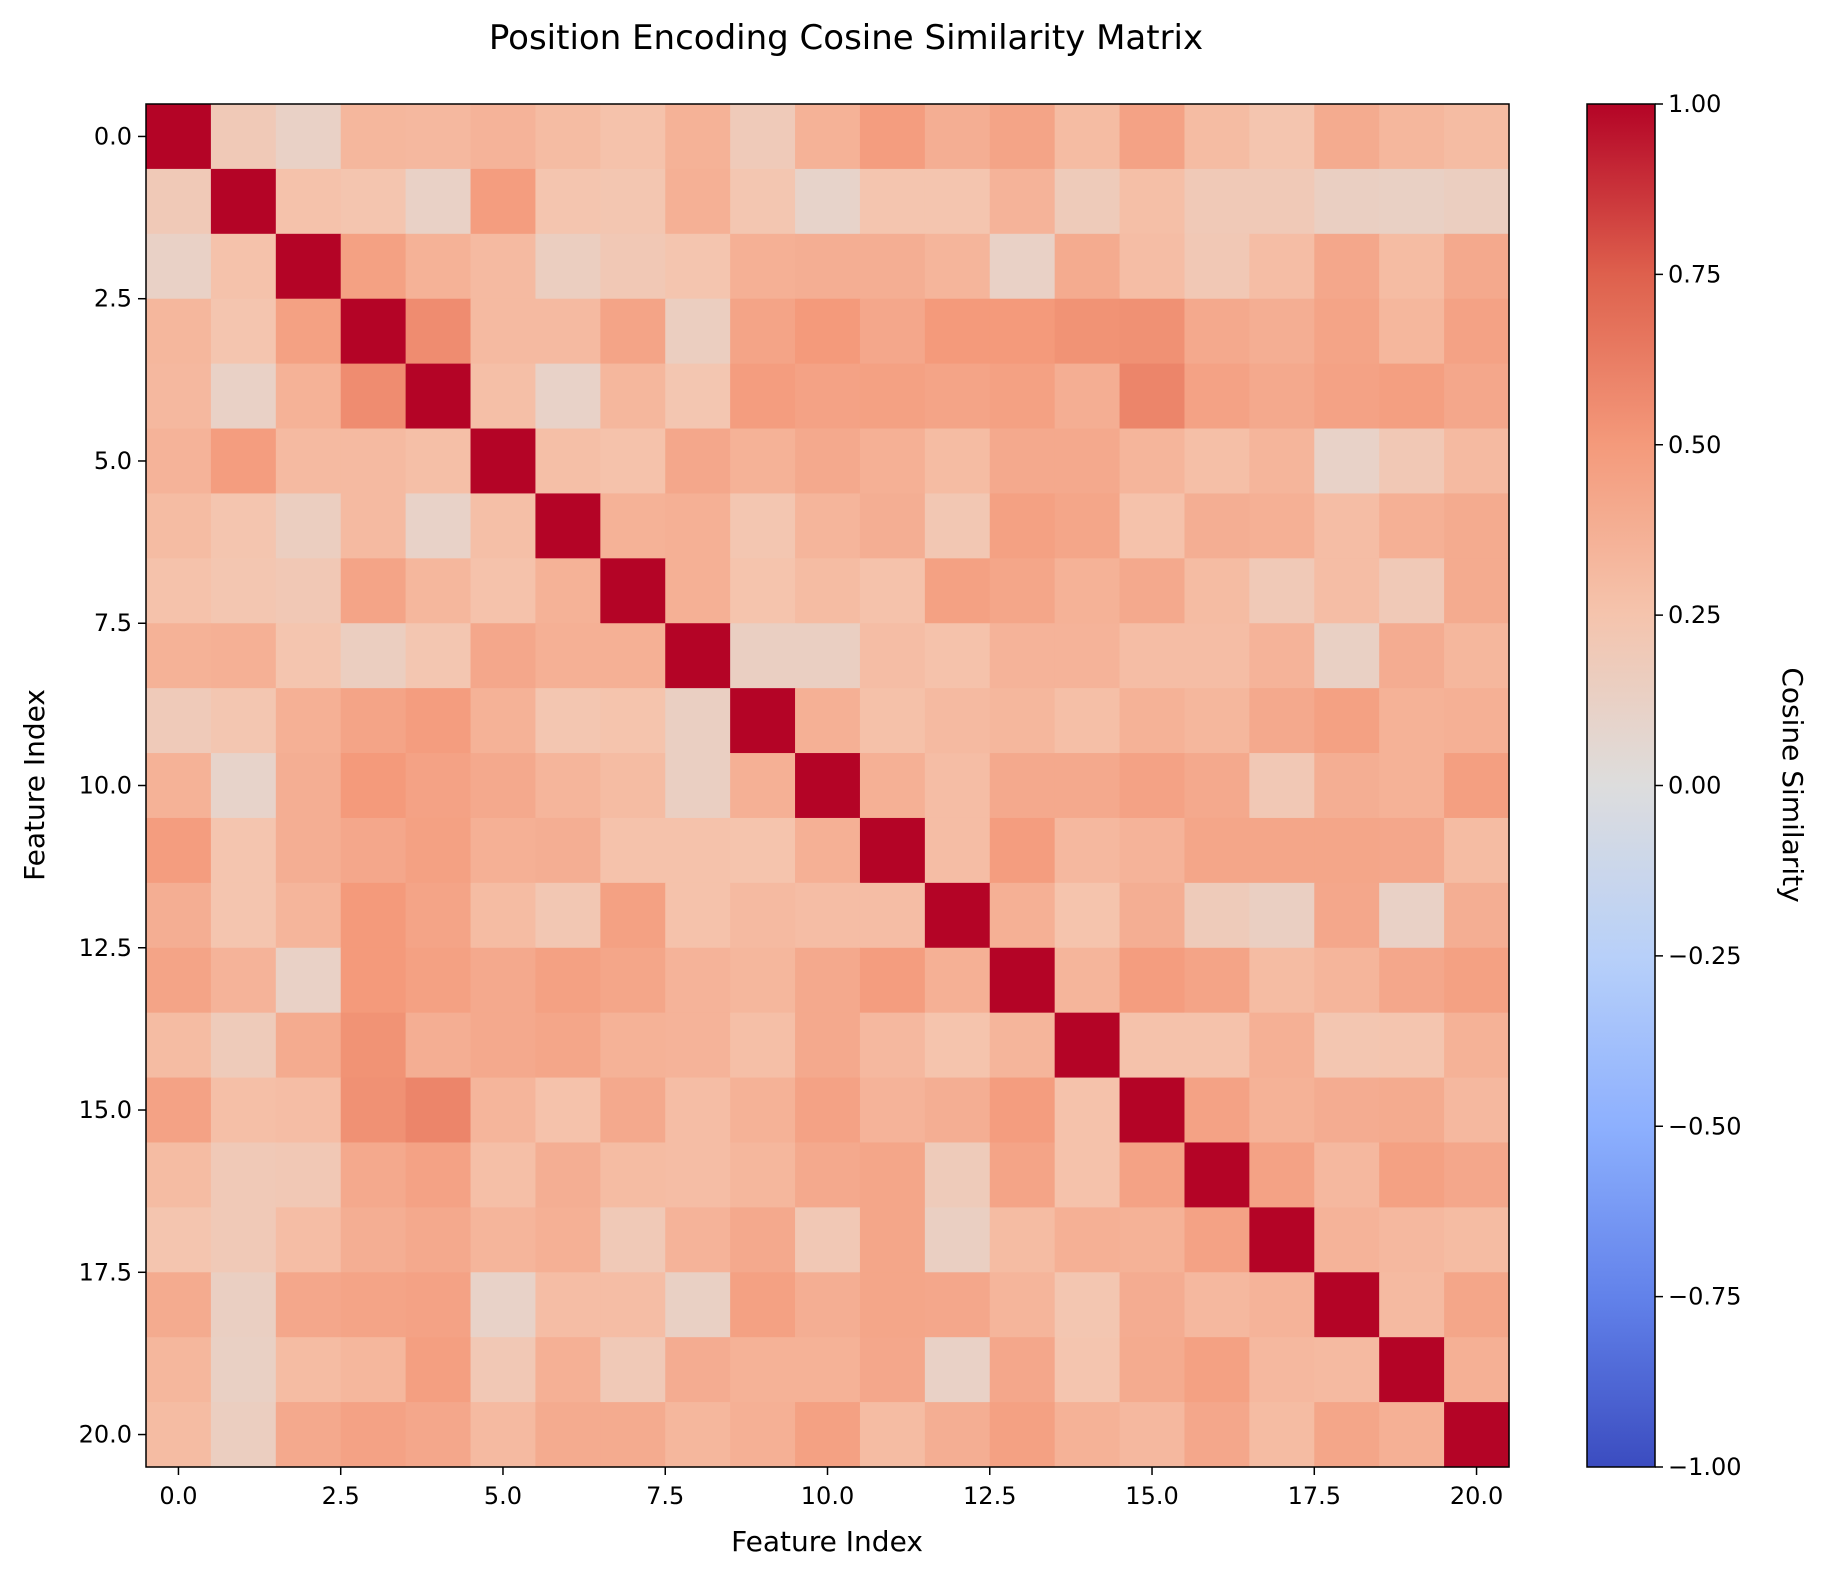  Describe the element at coordinates (1476, 1496) in the screenshot. I see `x-tick-label: 20.0` at that location.